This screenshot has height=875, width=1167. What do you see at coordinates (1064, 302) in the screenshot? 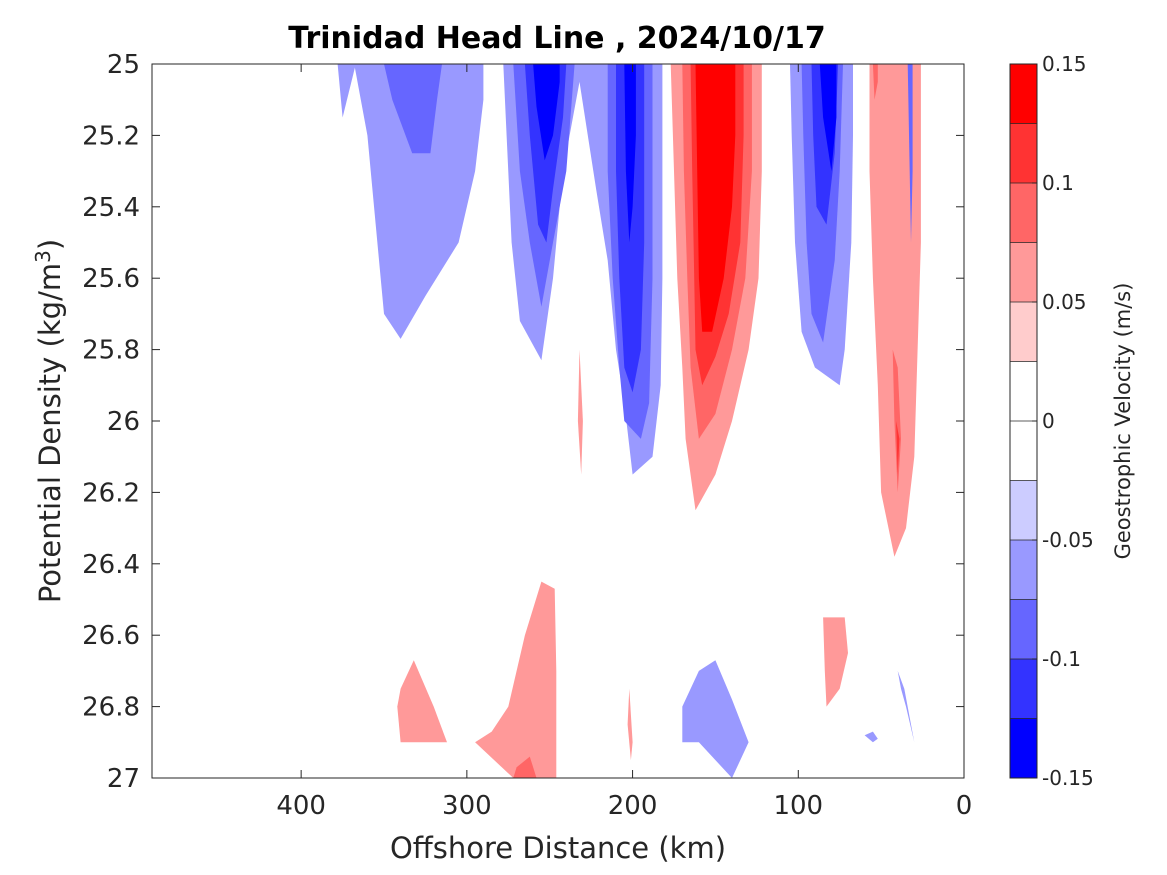
I see `colorbar-tick-label: 0.05` at bounding box center [1064, 302].